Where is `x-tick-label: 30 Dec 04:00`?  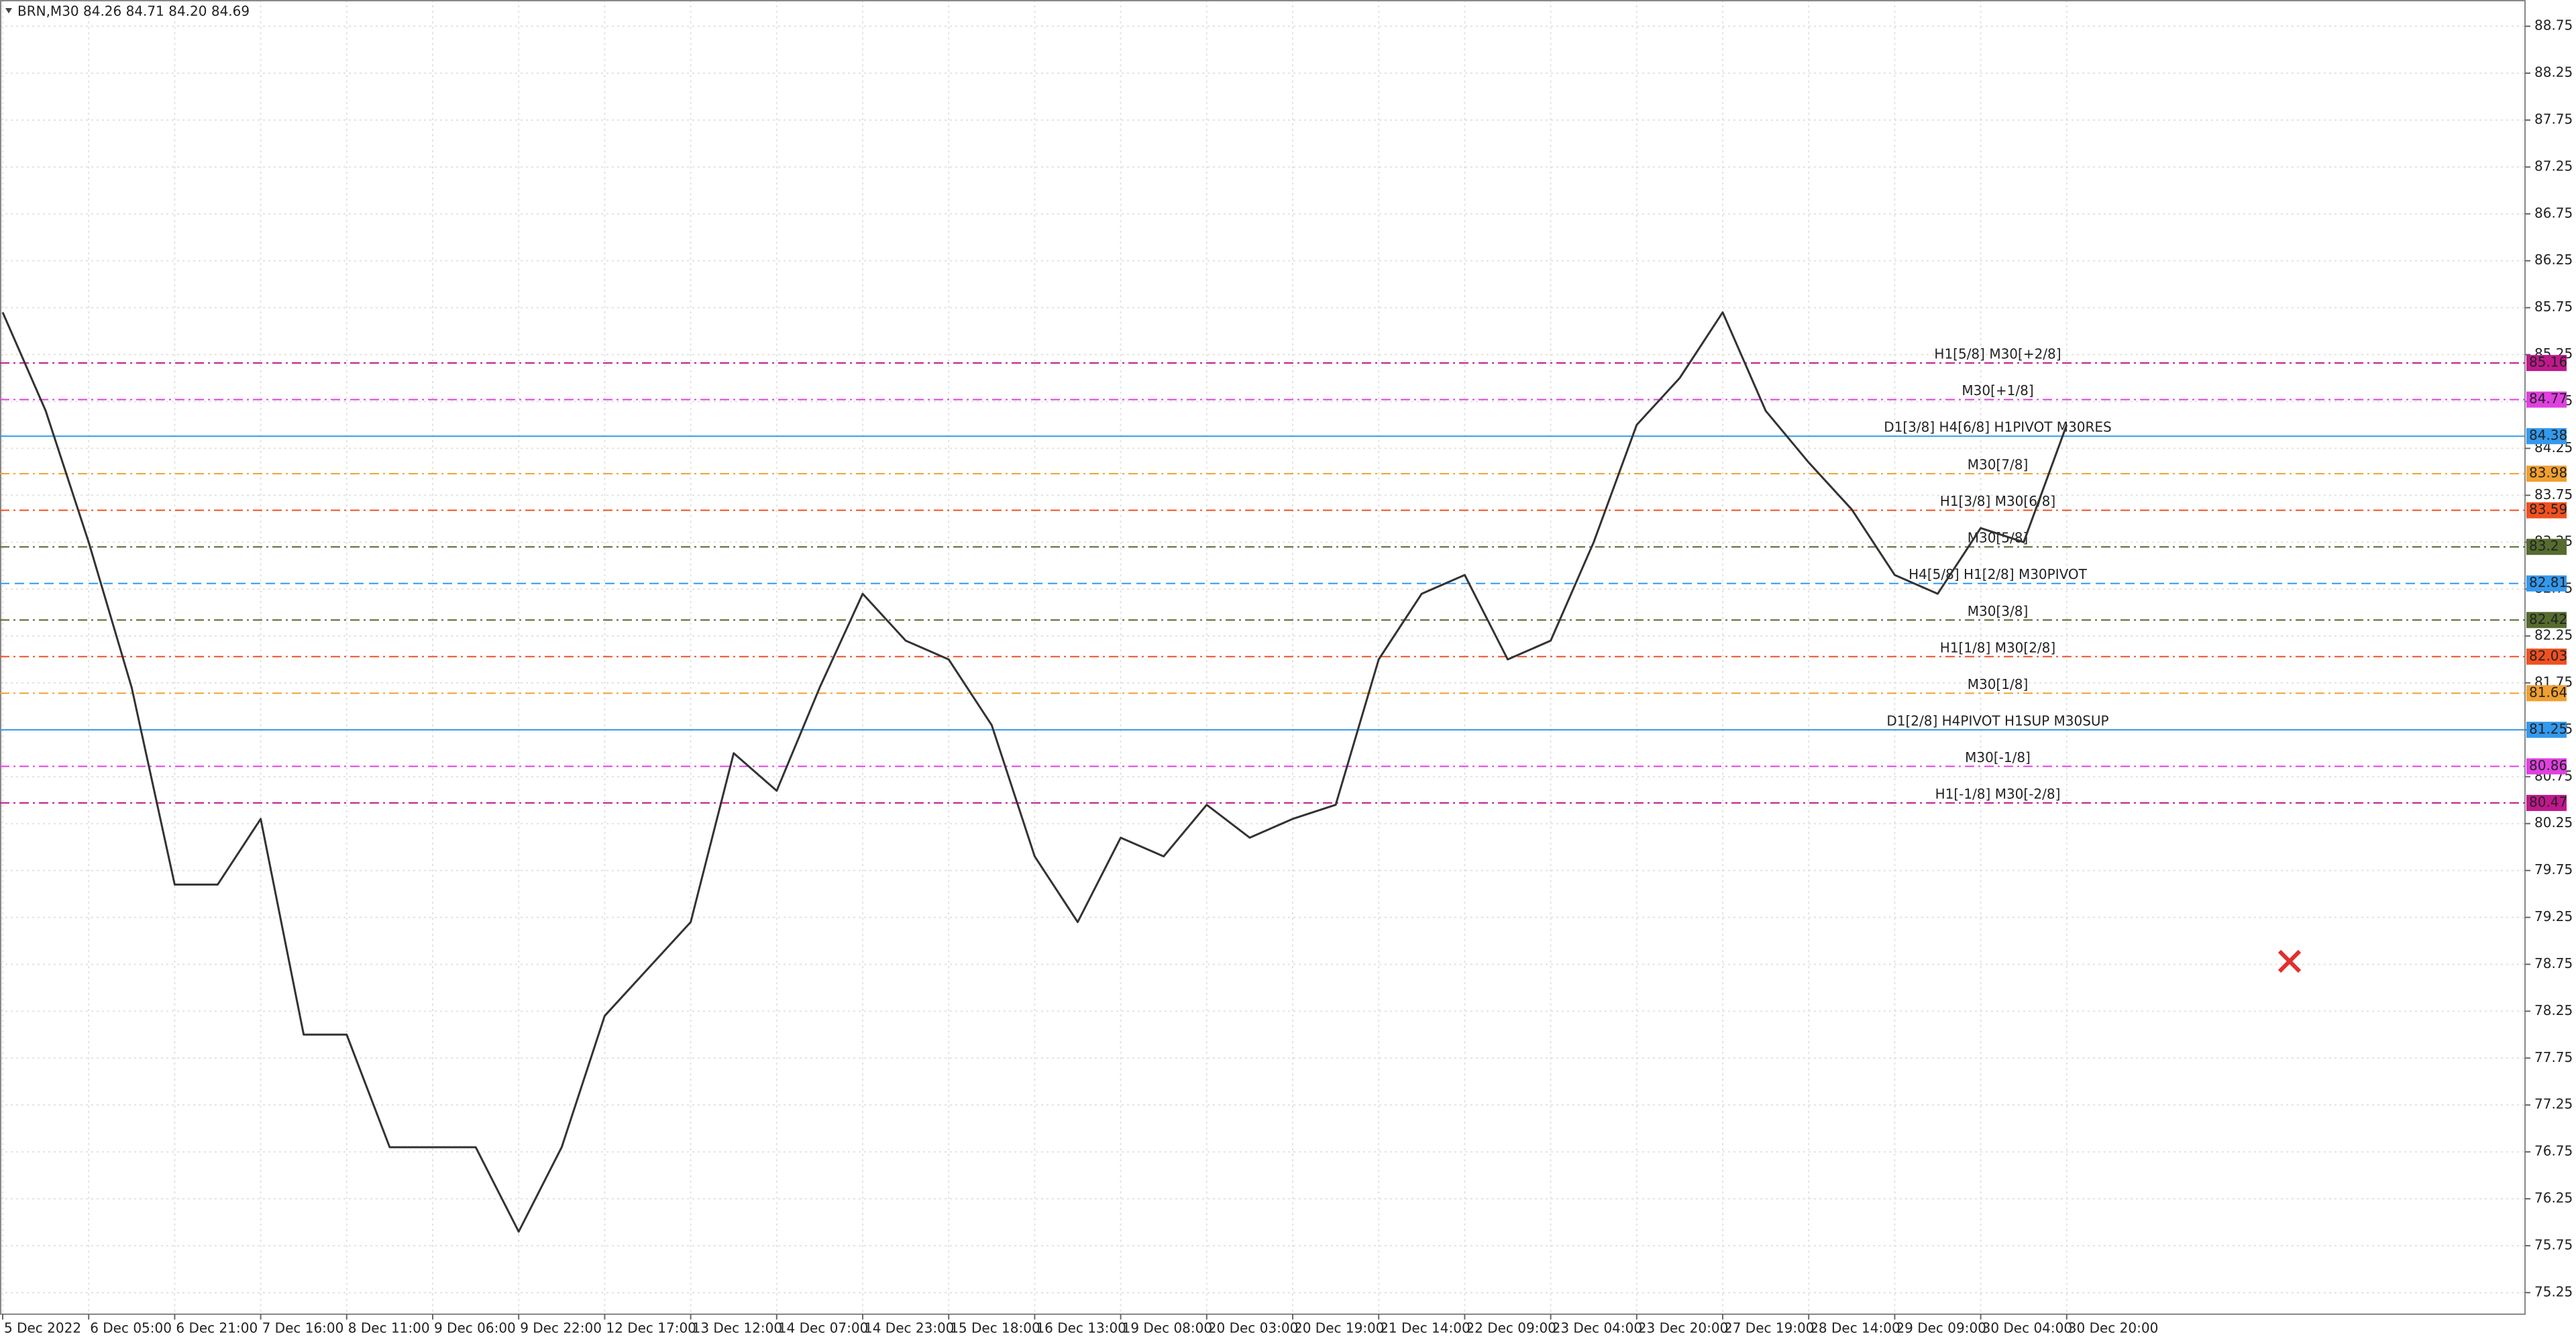 x-tick-label: 30 Dec 04:00 is located at coordinates (2027, 1328).